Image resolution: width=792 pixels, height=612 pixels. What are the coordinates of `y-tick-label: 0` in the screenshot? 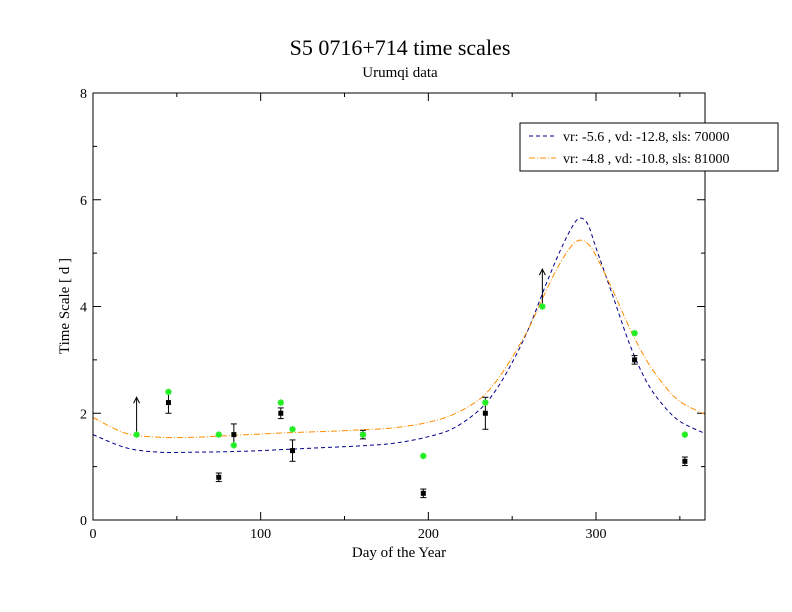 It's located at (83, 521).